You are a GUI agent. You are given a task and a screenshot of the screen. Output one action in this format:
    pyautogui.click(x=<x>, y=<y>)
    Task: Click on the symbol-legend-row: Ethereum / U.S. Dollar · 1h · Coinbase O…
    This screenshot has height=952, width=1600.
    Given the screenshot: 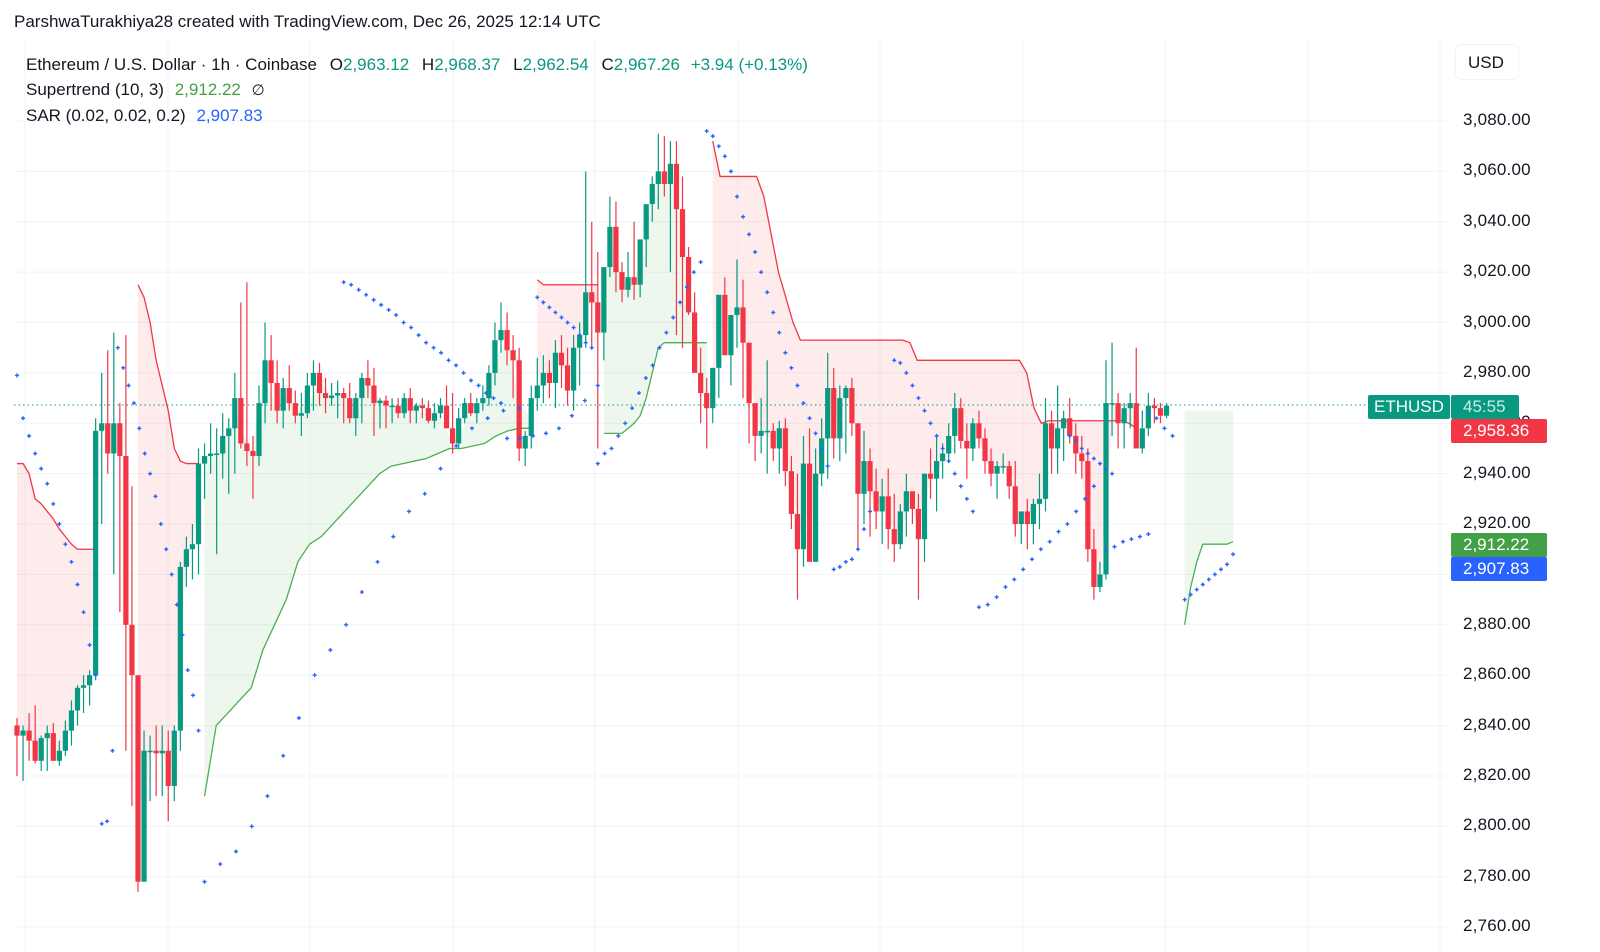 What is the action you would take?
    pyautogui.click(x=417, y=64)
    